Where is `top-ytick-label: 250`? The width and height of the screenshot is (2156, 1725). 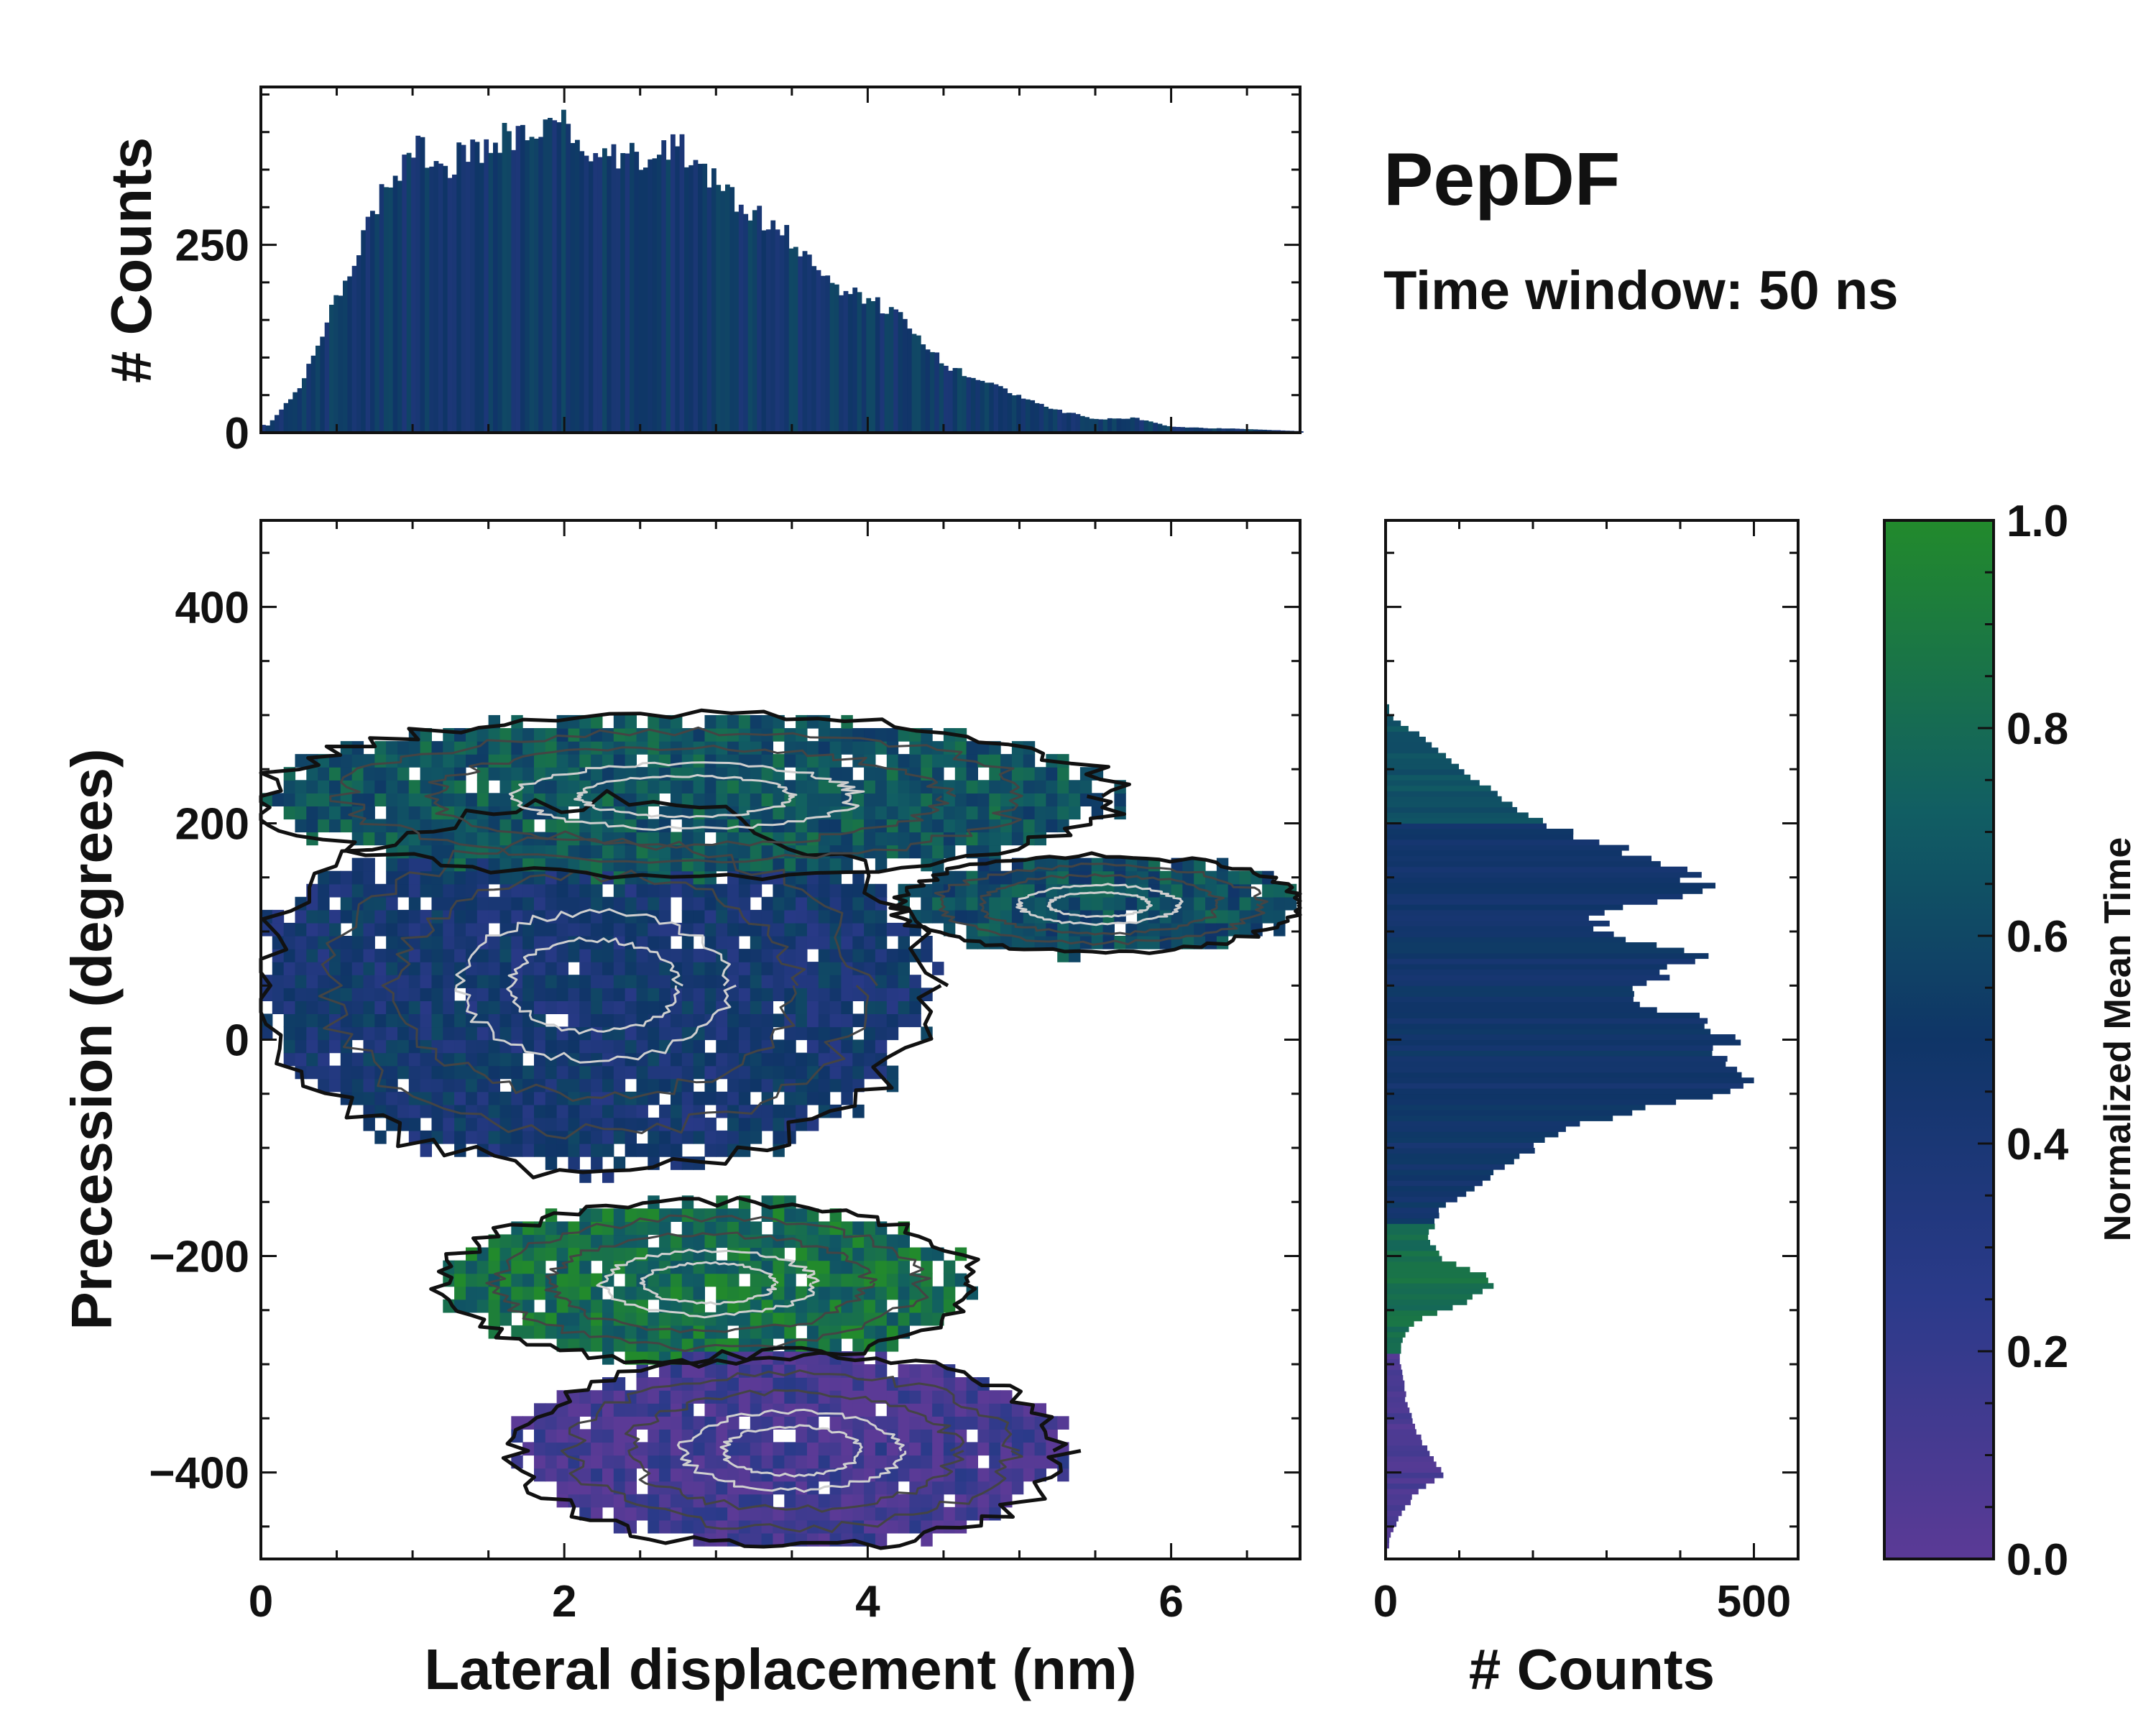 top-ytick-label: 250 is located at coordinates (212, 246).